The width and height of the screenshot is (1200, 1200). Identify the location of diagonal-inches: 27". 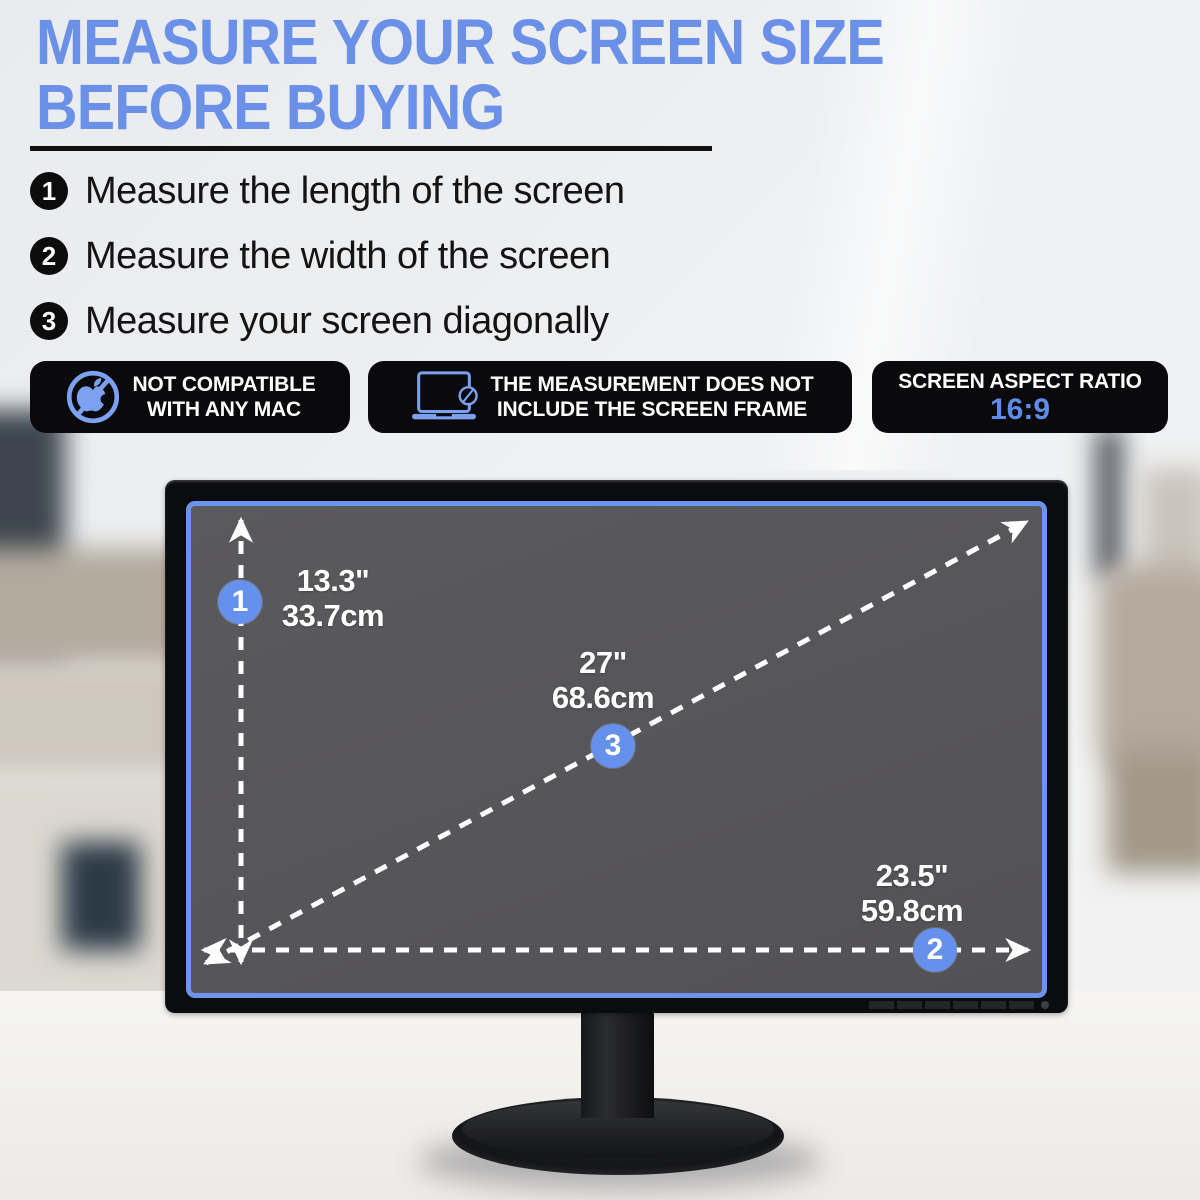
(603, 662).